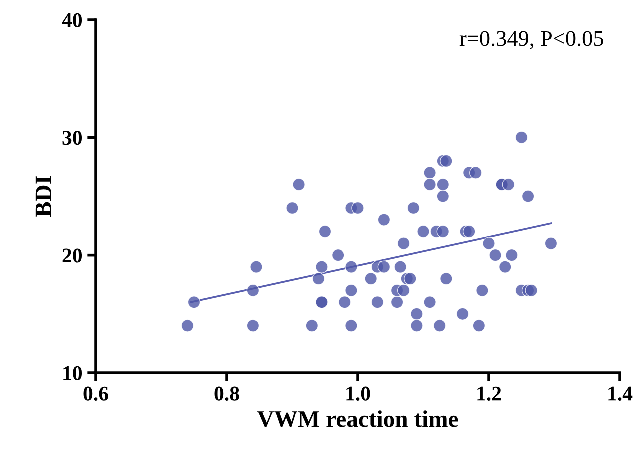  Describe the element at coordinates (620, 393) in the screenshot. I see `x-tick-label: 1.4` at that location.